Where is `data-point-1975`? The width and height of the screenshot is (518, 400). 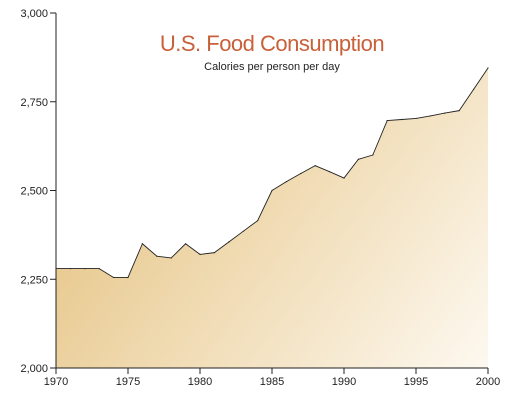
data-point-1975 is located at coordinates (128, 277).